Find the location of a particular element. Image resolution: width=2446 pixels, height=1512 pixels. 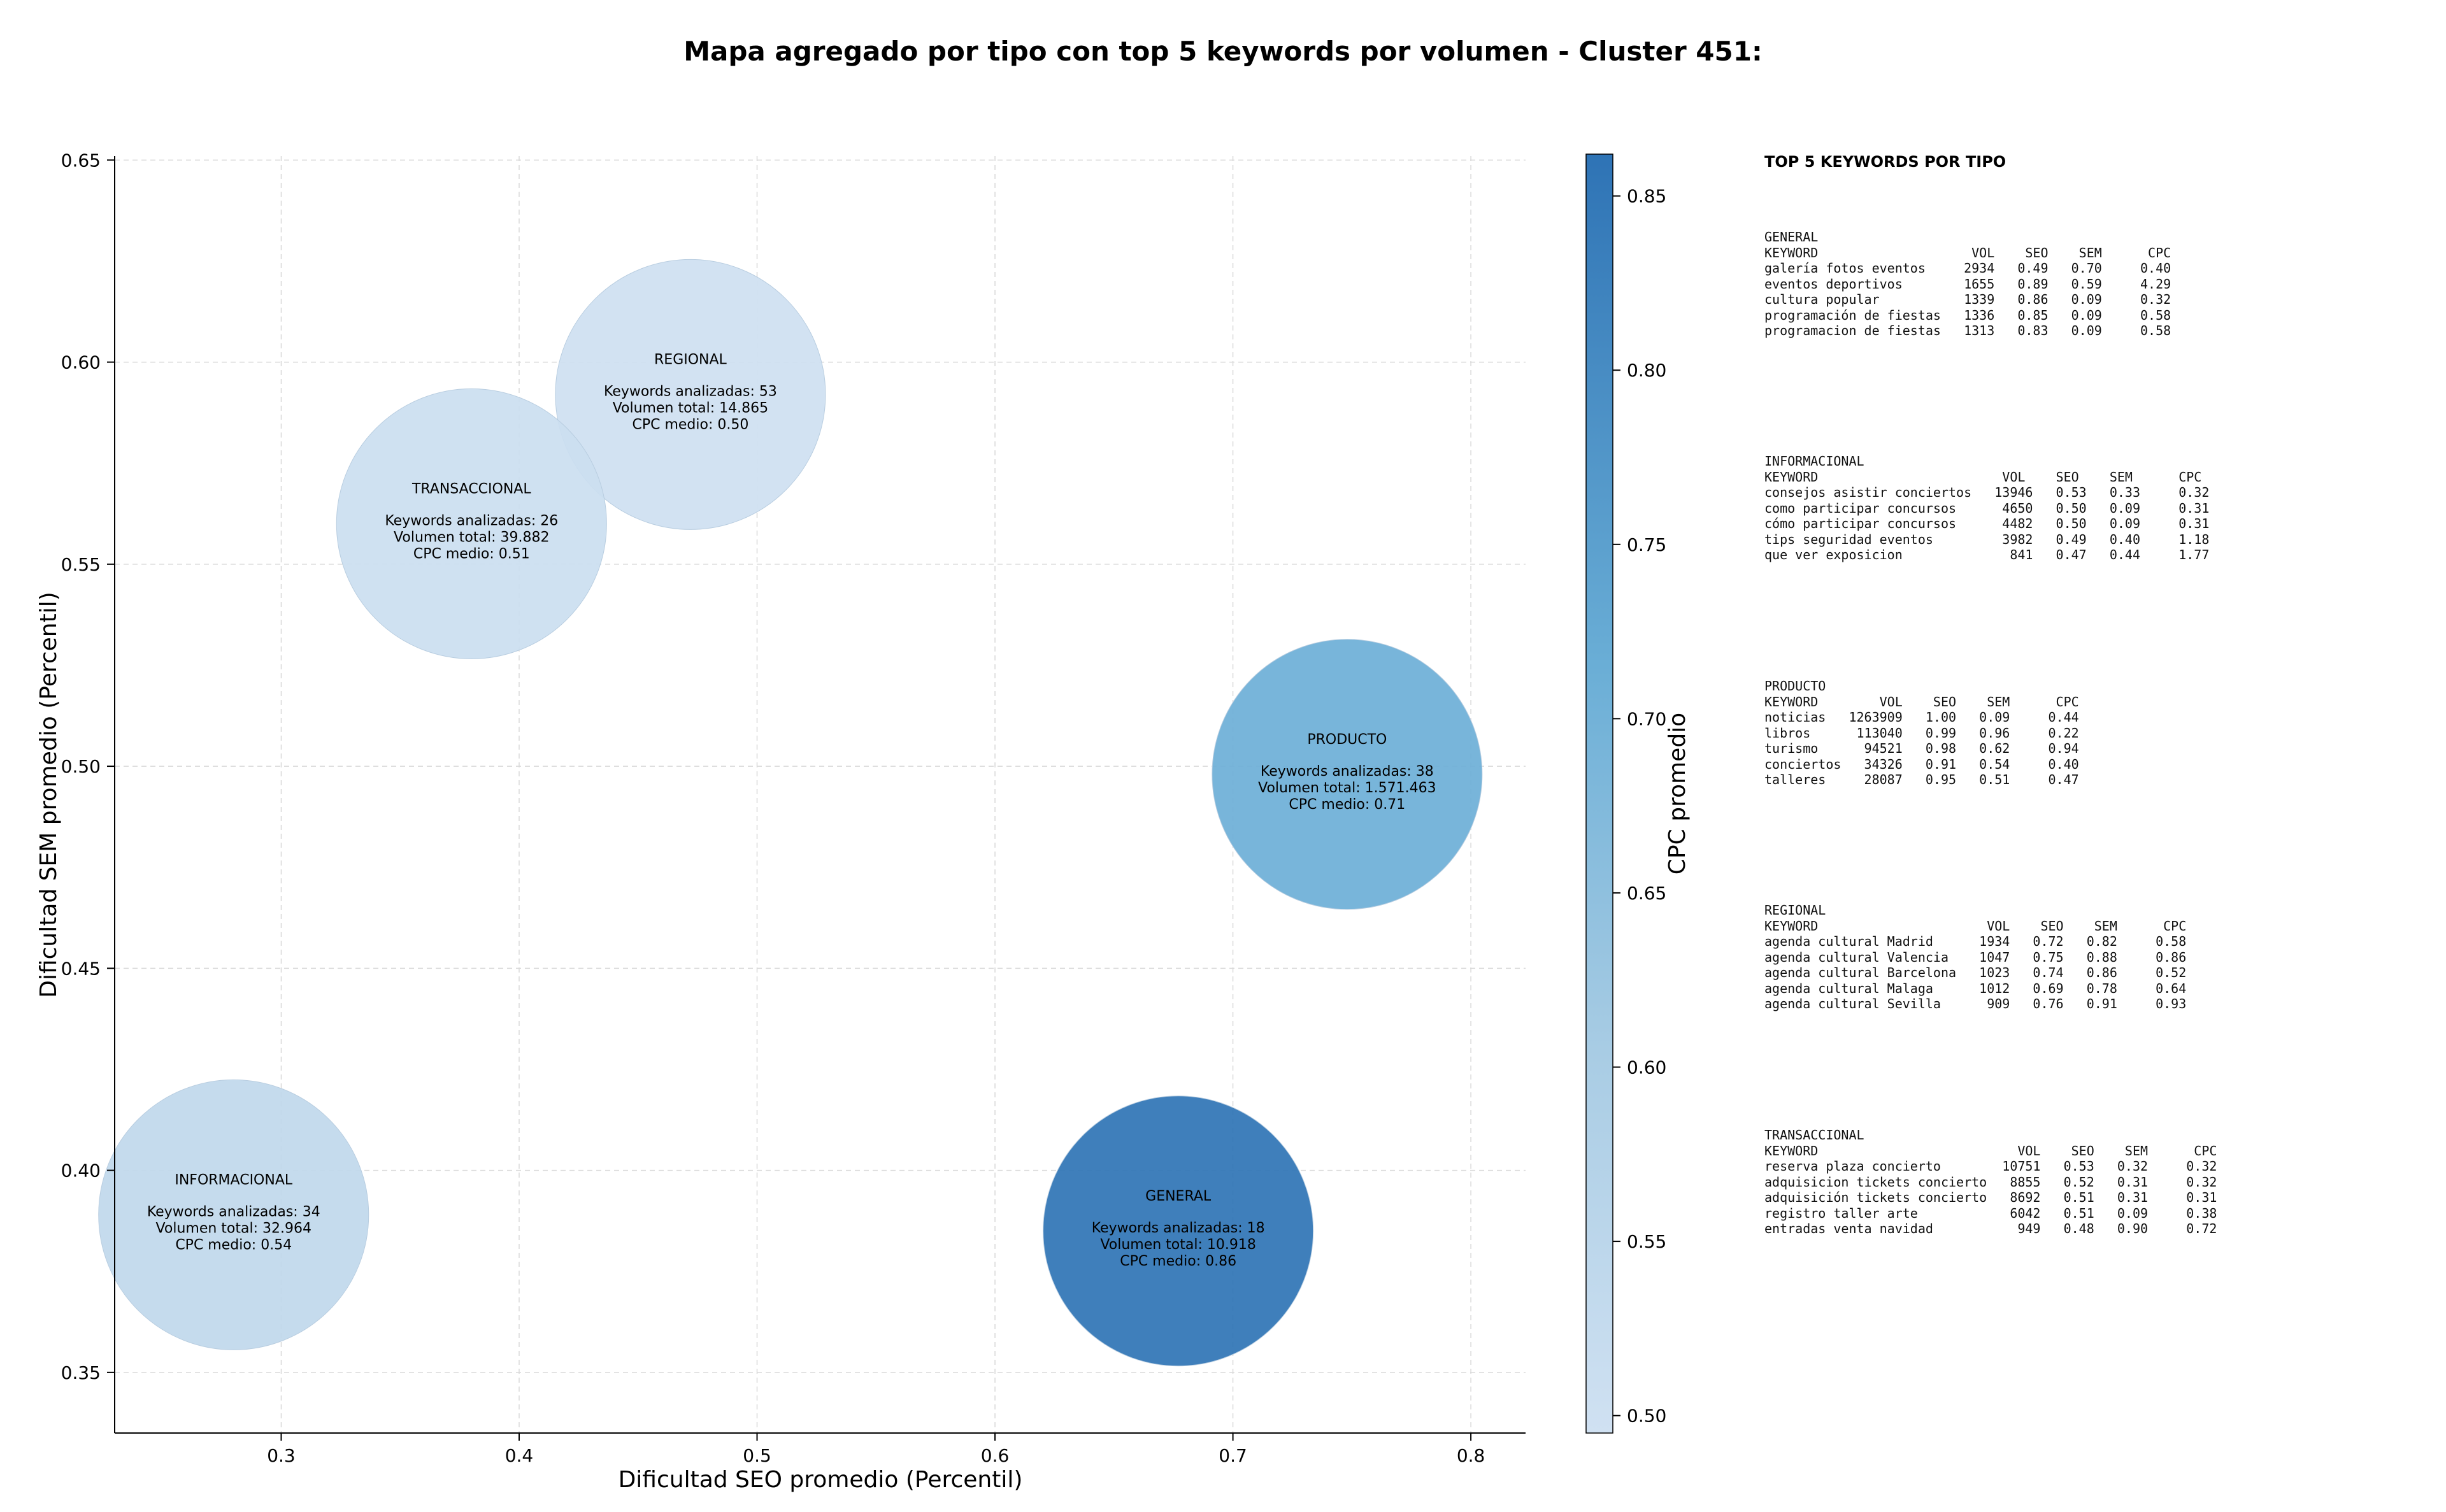

bubble-label-cpc-text: CPC medio: 0.71 is located at coordinates (1347, 805).